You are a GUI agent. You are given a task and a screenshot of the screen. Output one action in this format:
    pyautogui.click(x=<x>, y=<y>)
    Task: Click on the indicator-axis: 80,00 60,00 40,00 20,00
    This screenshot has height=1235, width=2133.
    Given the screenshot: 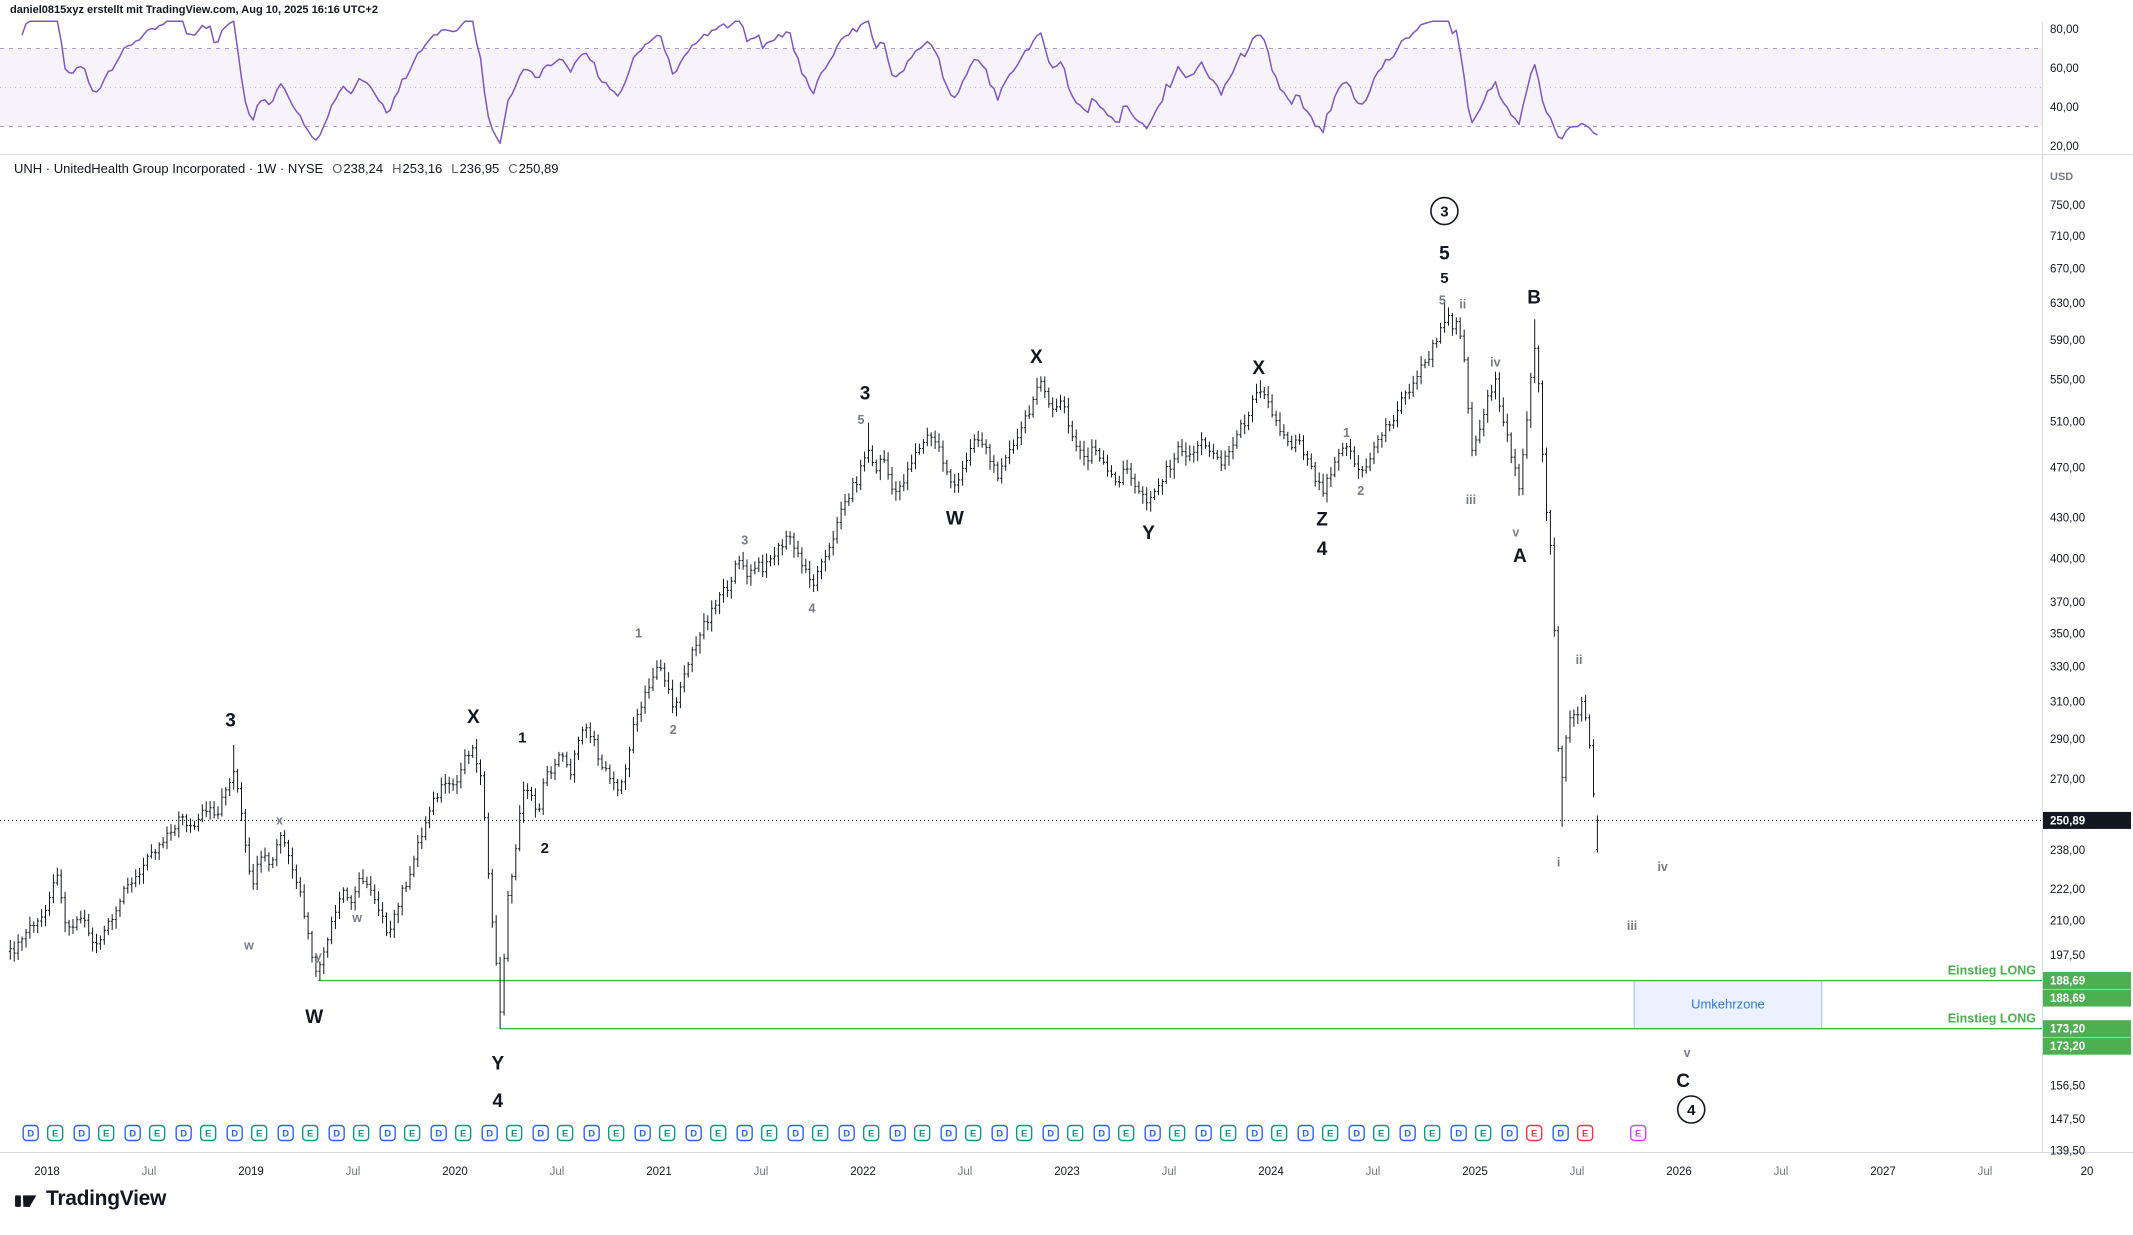 What is the action you would take?
    pyautogui.click(x=2064, y=88)
    